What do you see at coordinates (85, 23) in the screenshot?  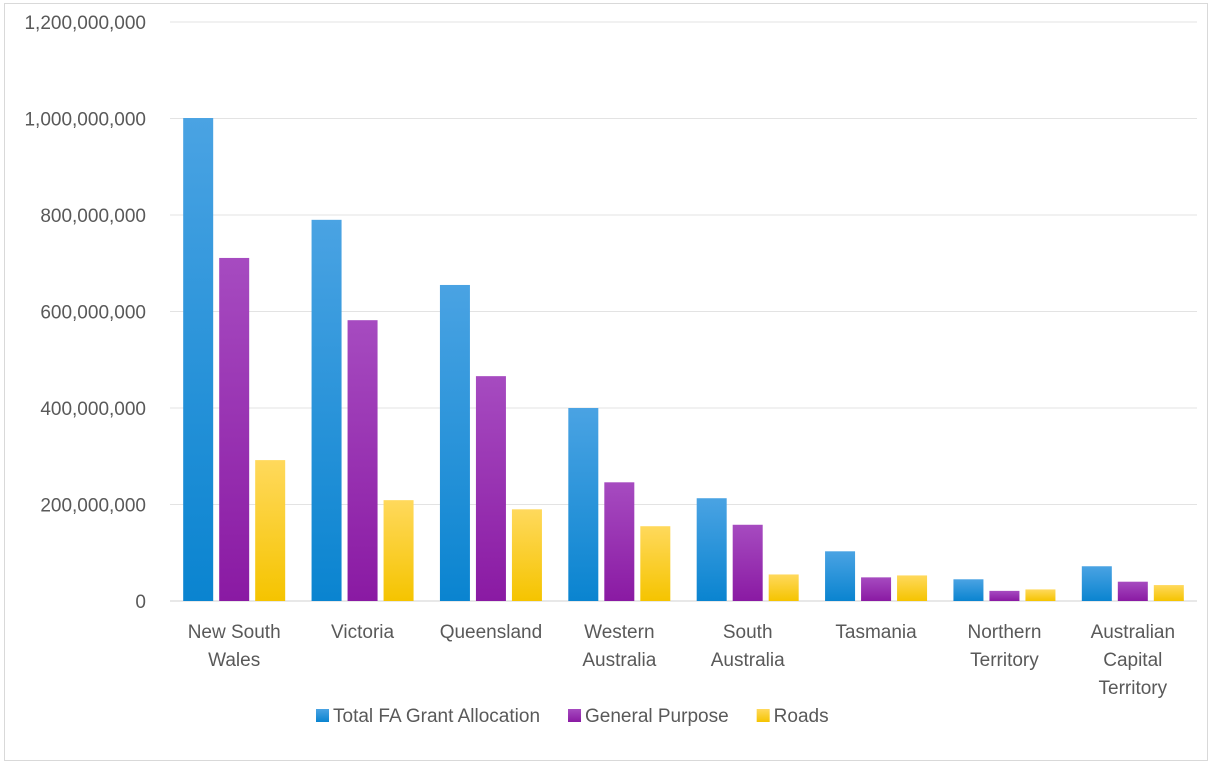 I see `y-tick-label: 1,200,000,000` at bounding box center [85, 23].